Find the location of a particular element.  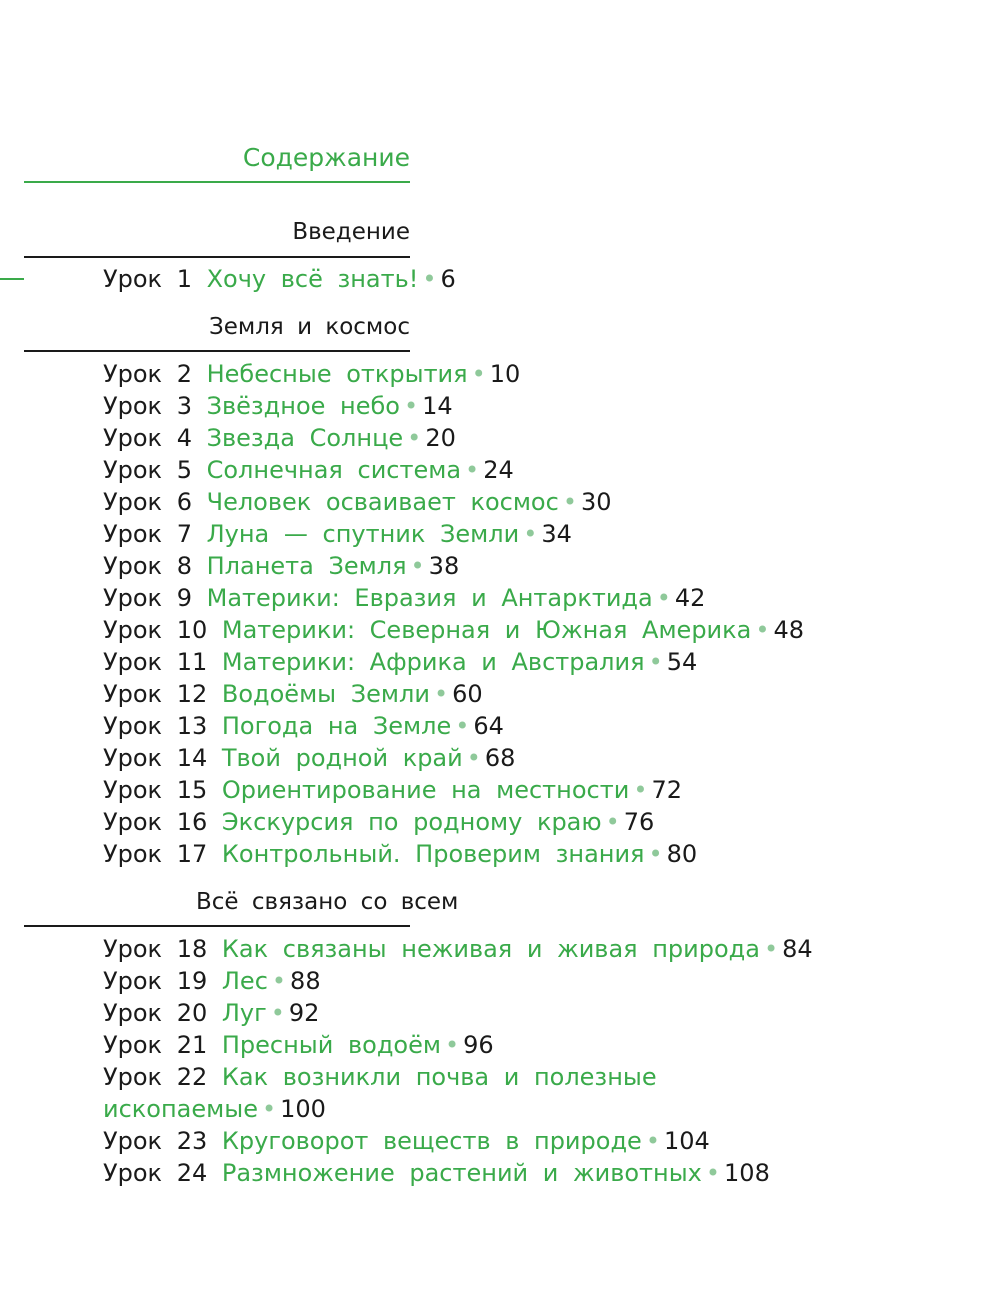

page-number: 30 is located at coordinates (596, 502).